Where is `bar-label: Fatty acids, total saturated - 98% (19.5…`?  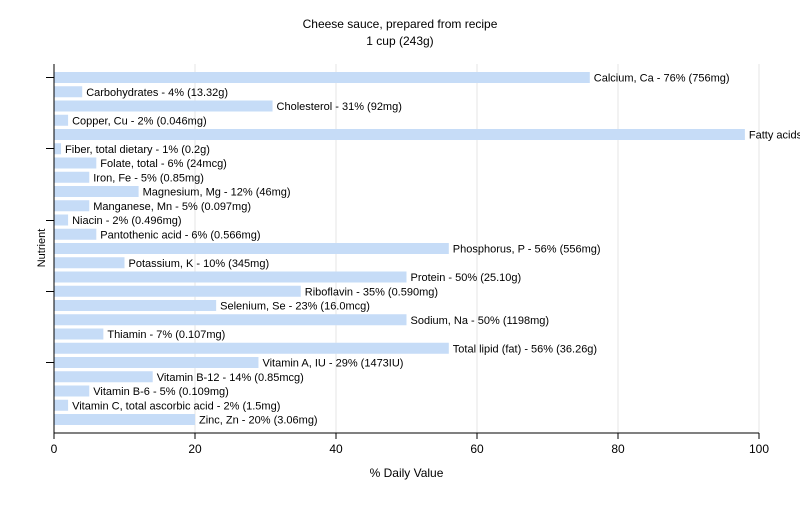
bar-label: Fatty acids, total saturated - 98% (19.5… is located at coordinates (774, 136).